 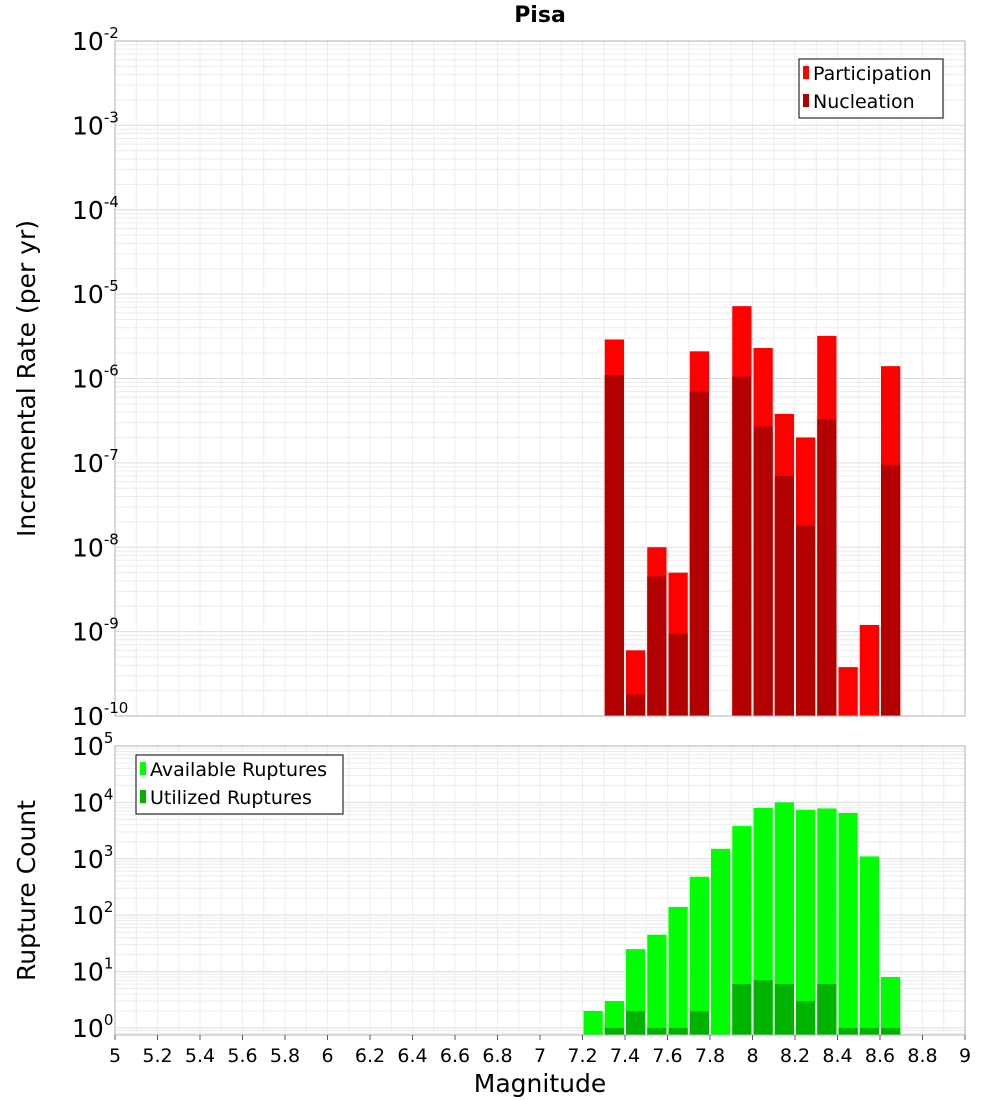 I want to click on bar-utilized-ruptures-7.95, so click(x=742, y=1009).